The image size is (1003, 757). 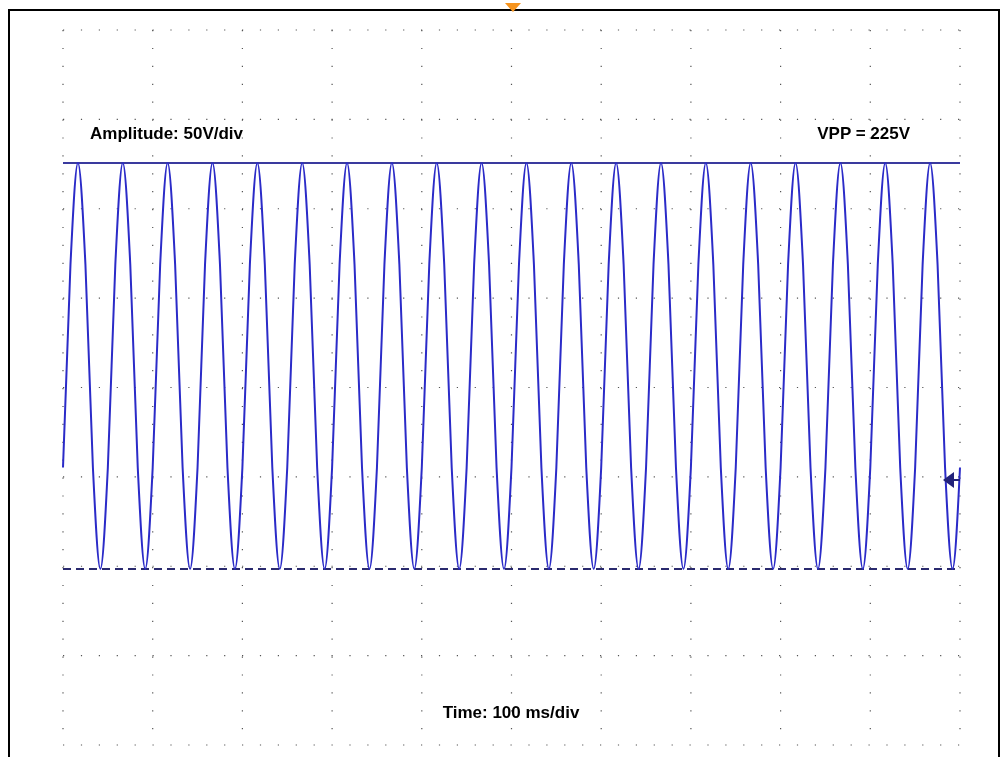 What do you see at coordinates (864, 133) in the screenshot?
I see `text: VPP = 225V` at bounding box center [864, 133].